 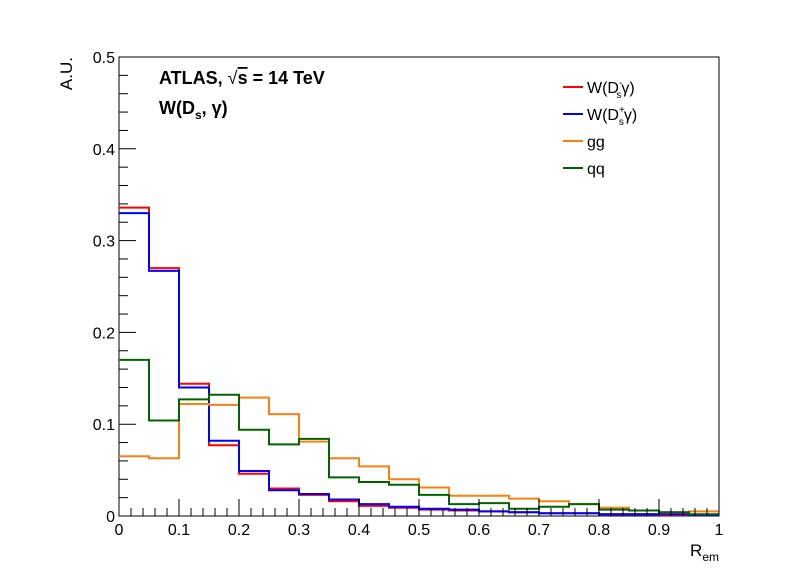 I want to click on x-tick-label: 1, so click(x=719, y=530).